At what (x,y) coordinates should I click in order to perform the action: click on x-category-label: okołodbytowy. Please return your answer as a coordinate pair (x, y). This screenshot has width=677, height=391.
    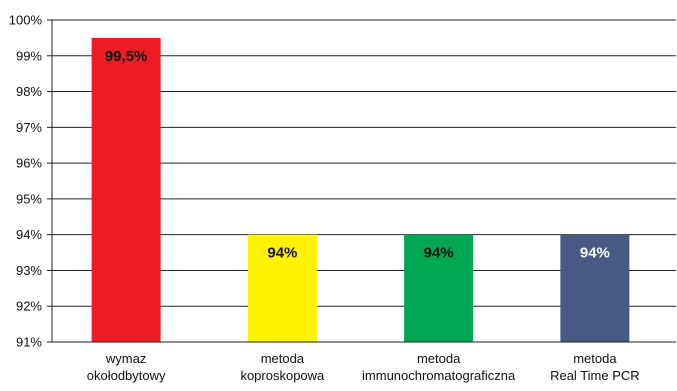
    Looking at the image, I should click on (126, 375).